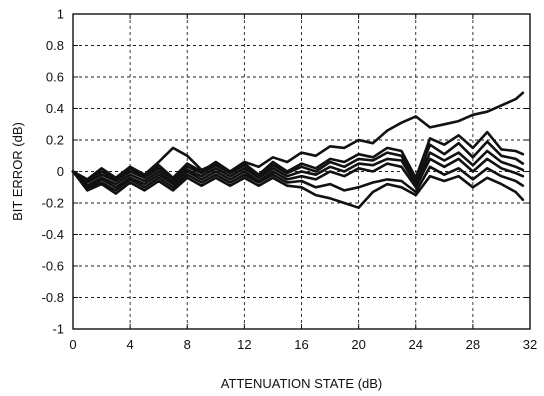 The width and height of the screenshot is (544, 396). What do you see at coordinates (55, 77) in the screenshot?
I see `y-tick-label: 0.6` at bounding box center [55, 77].